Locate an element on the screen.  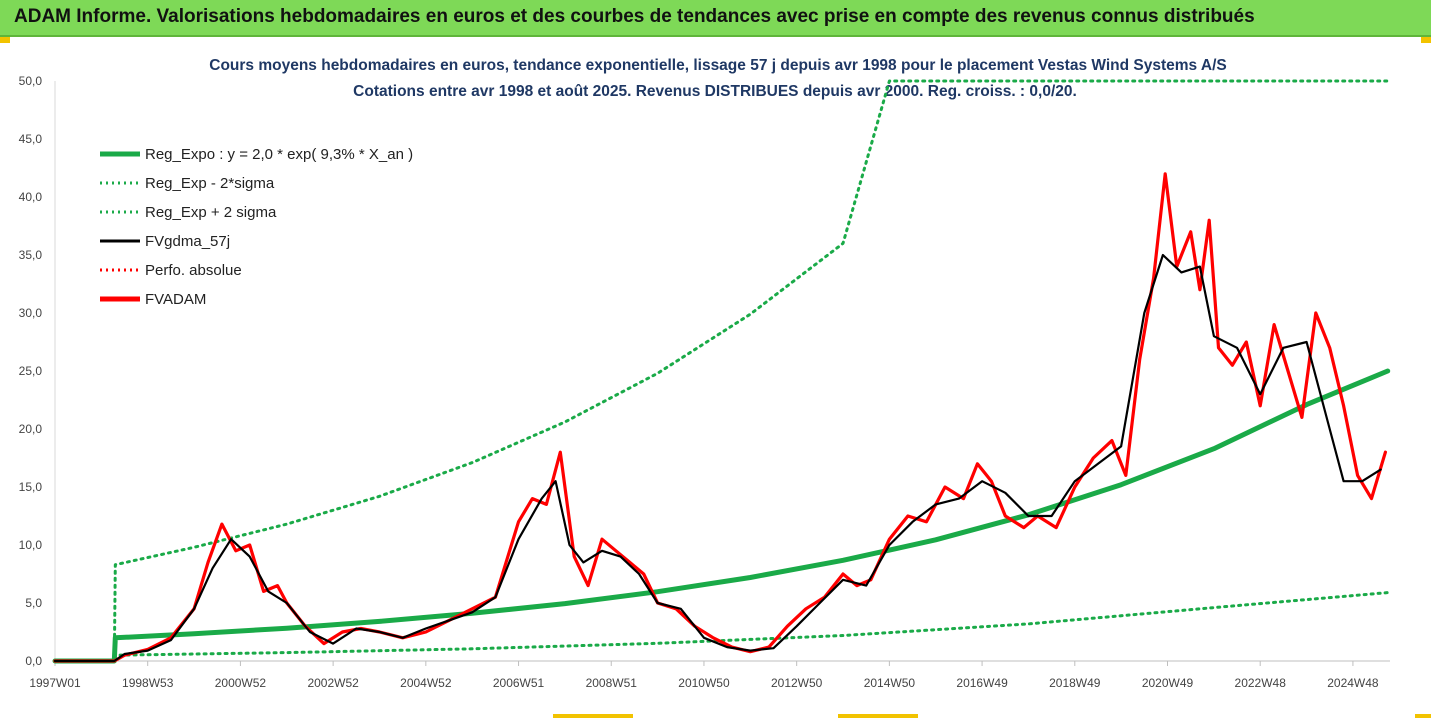
x-tick-label: 2008W51 is located at coordinates (612, 683).